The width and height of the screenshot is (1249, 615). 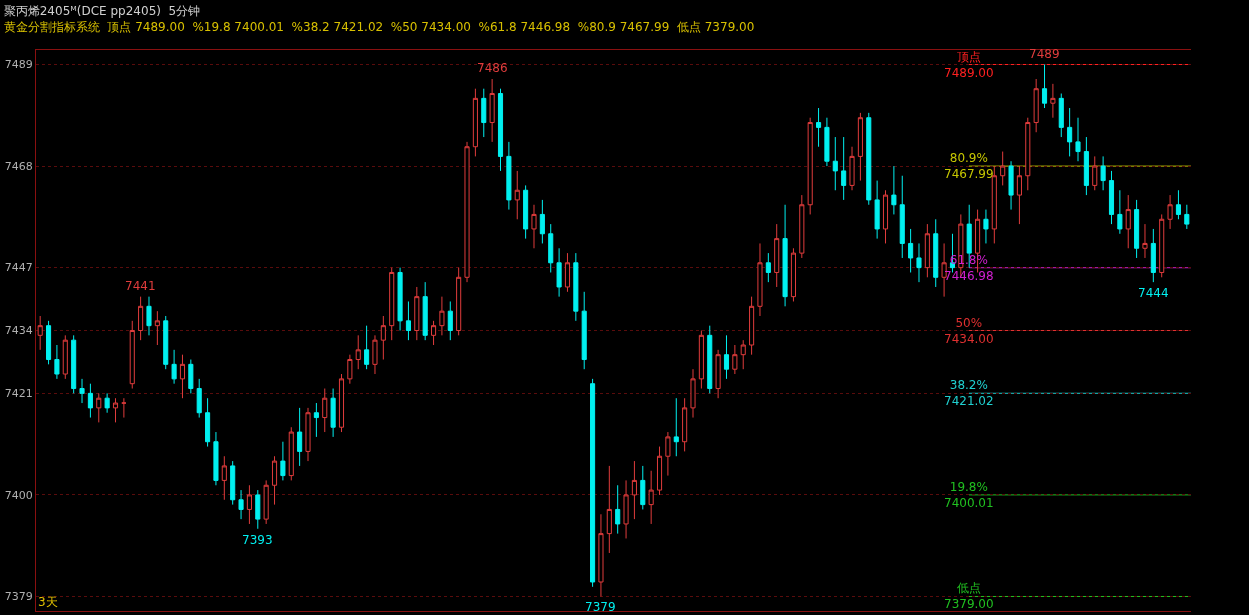 I want to click on ref-line-label: 19.8% 7400.01, so click(x=969, y=495).